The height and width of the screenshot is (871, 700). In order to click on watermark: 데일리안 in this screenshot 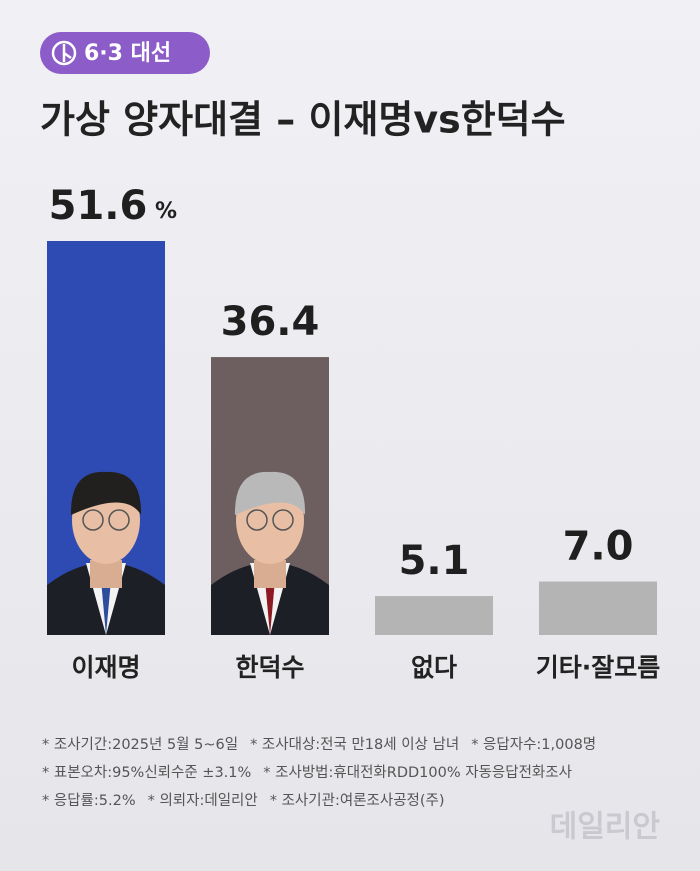, I will do `click(605, 827)`.